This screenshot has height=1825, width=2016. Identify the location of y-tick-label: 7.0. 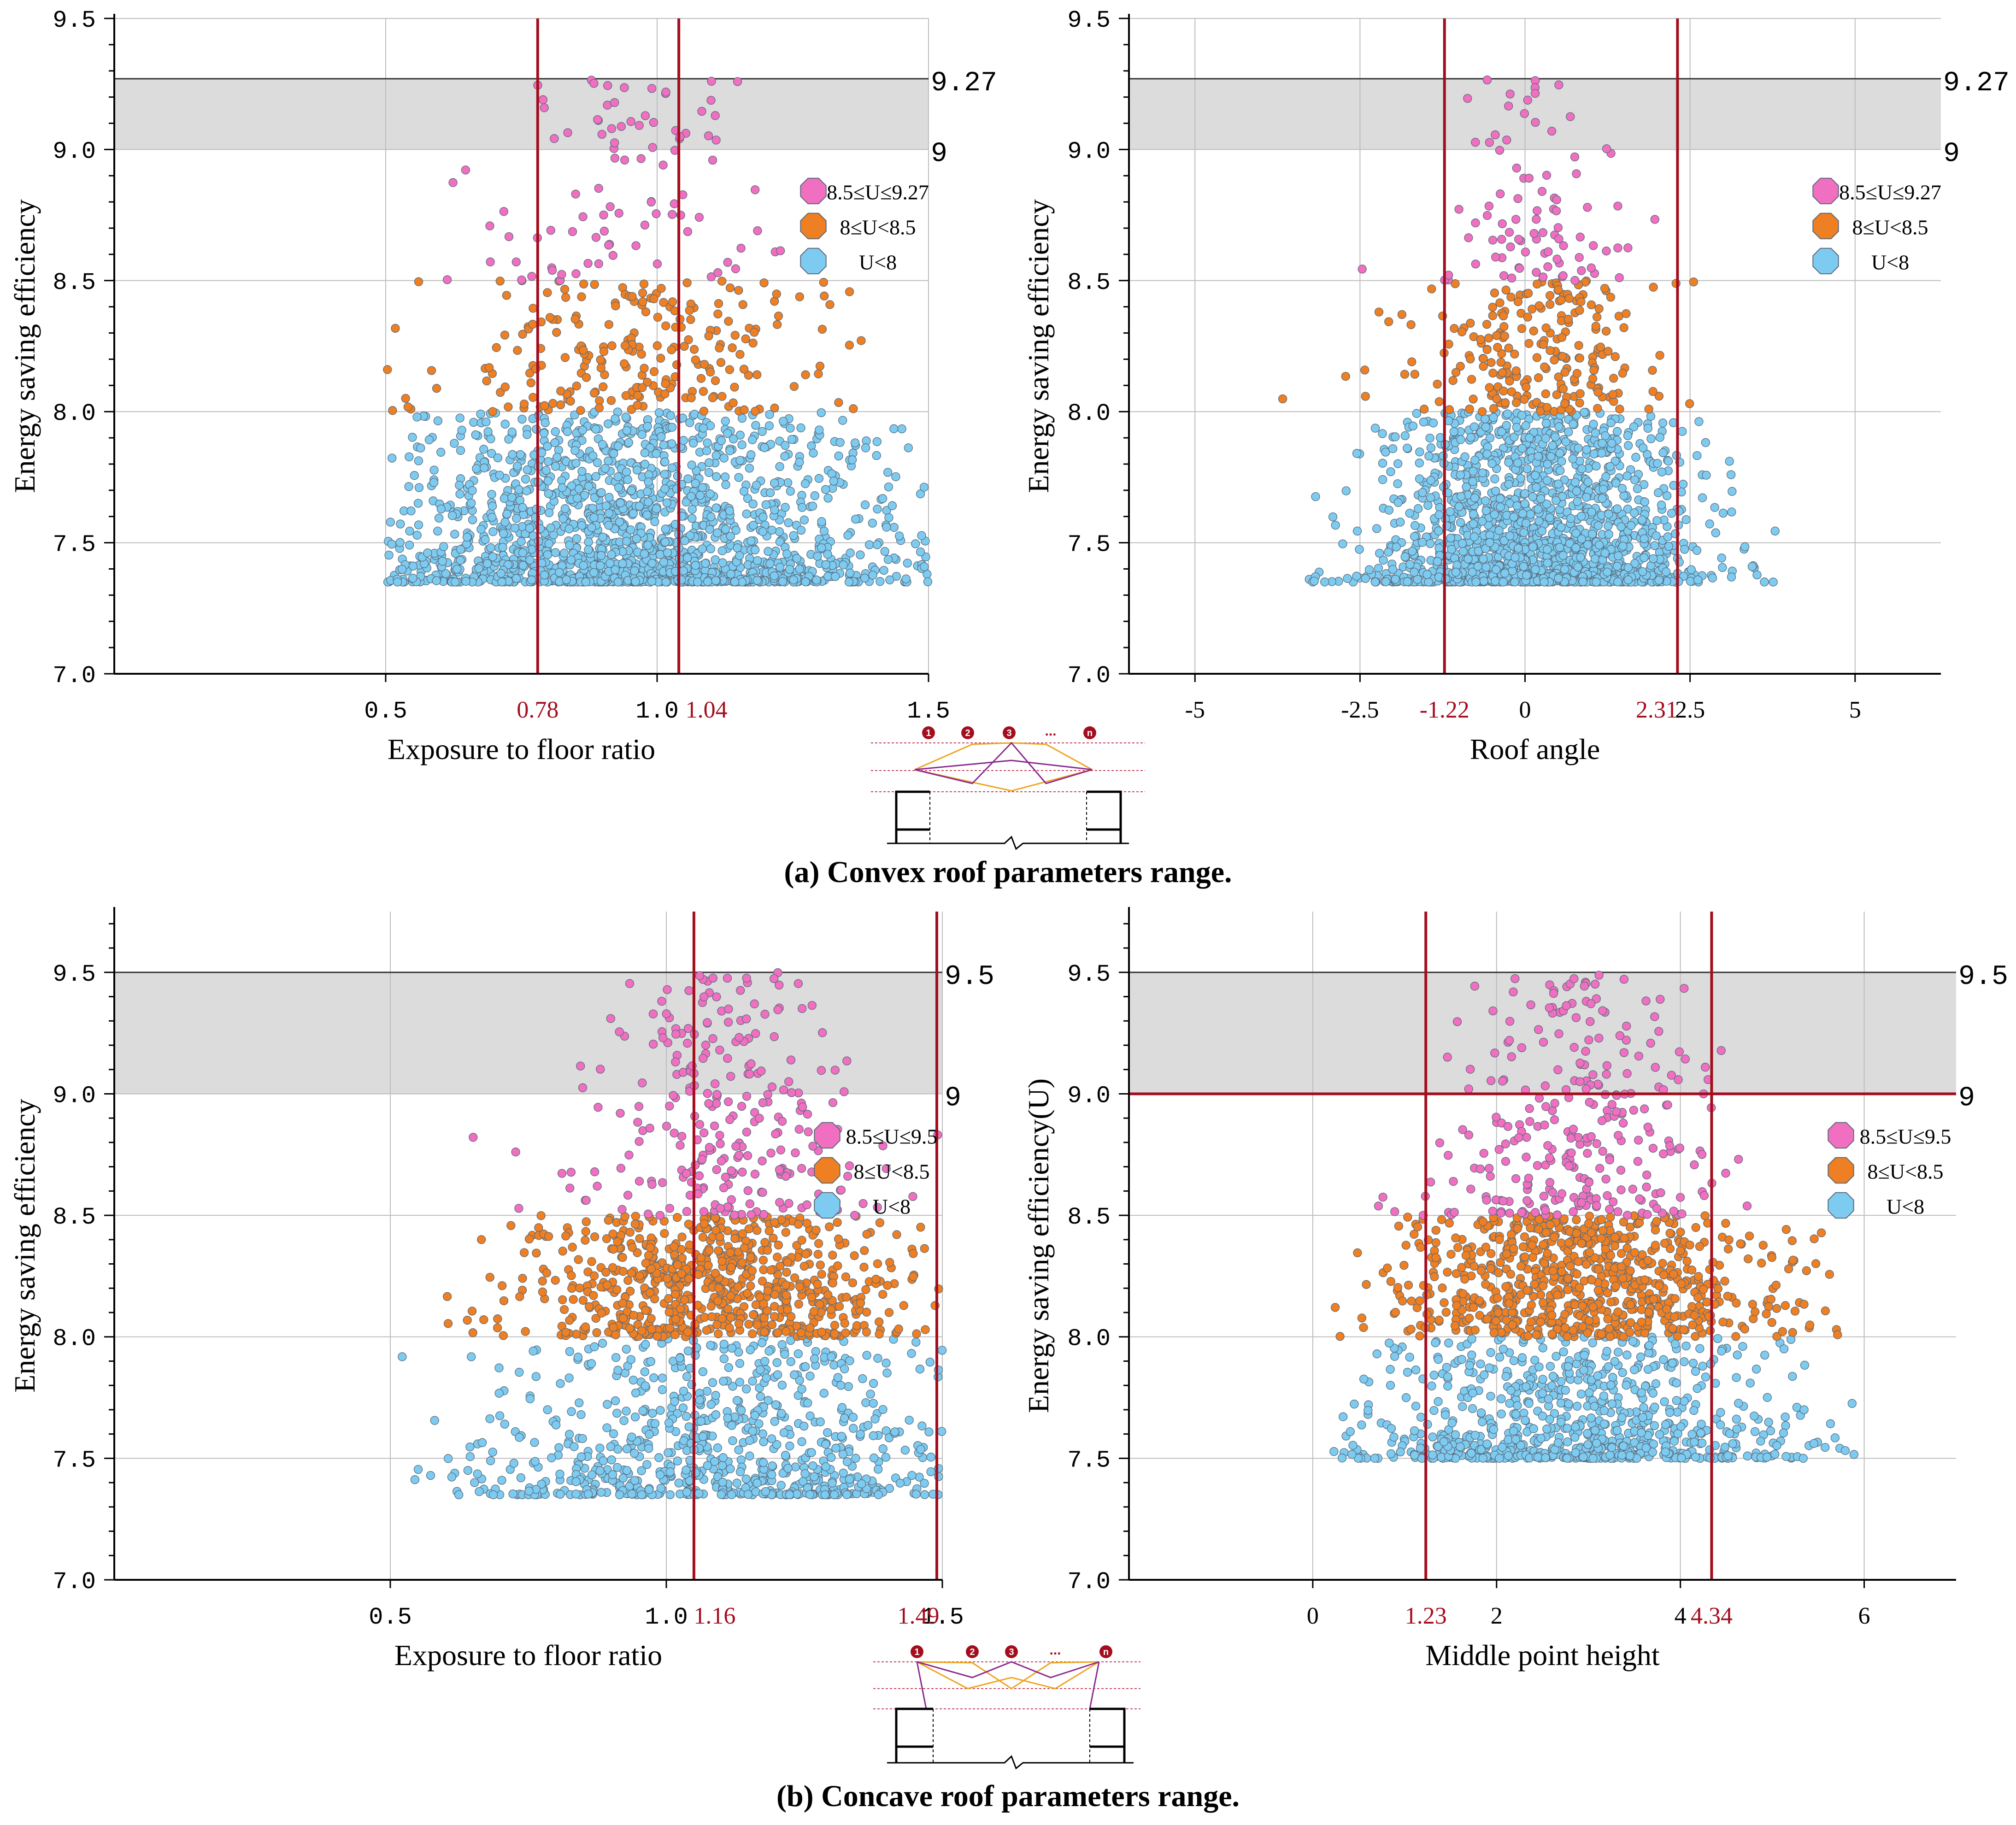
(1089, 675).